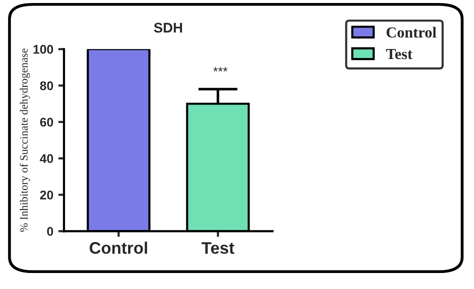  Describe the element at coordinates (220, 69) in the screenshot. I see `annotation: ***` at that location.